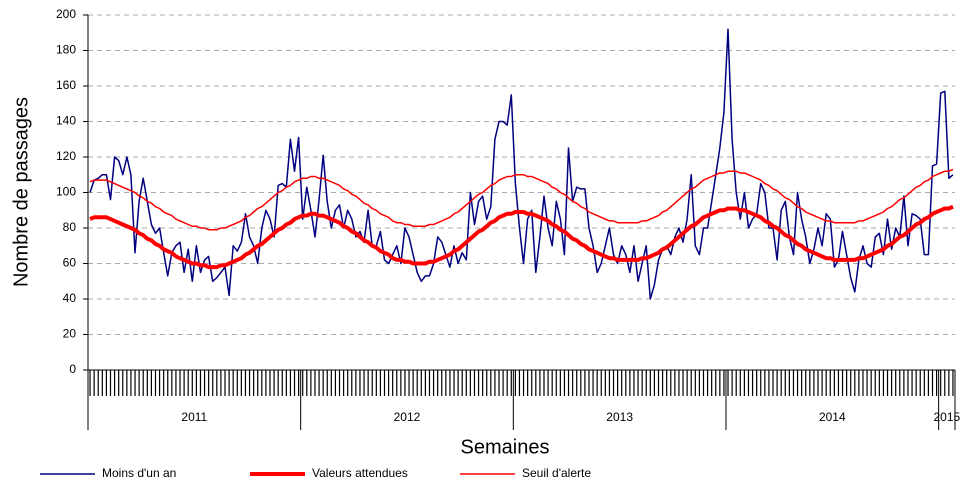 The height and width of the screenshot is (486, 967). What do you see at coordinates (407, 417) in the screenshot?
I see `group-label: 2012` at bounding box center [407, 417].